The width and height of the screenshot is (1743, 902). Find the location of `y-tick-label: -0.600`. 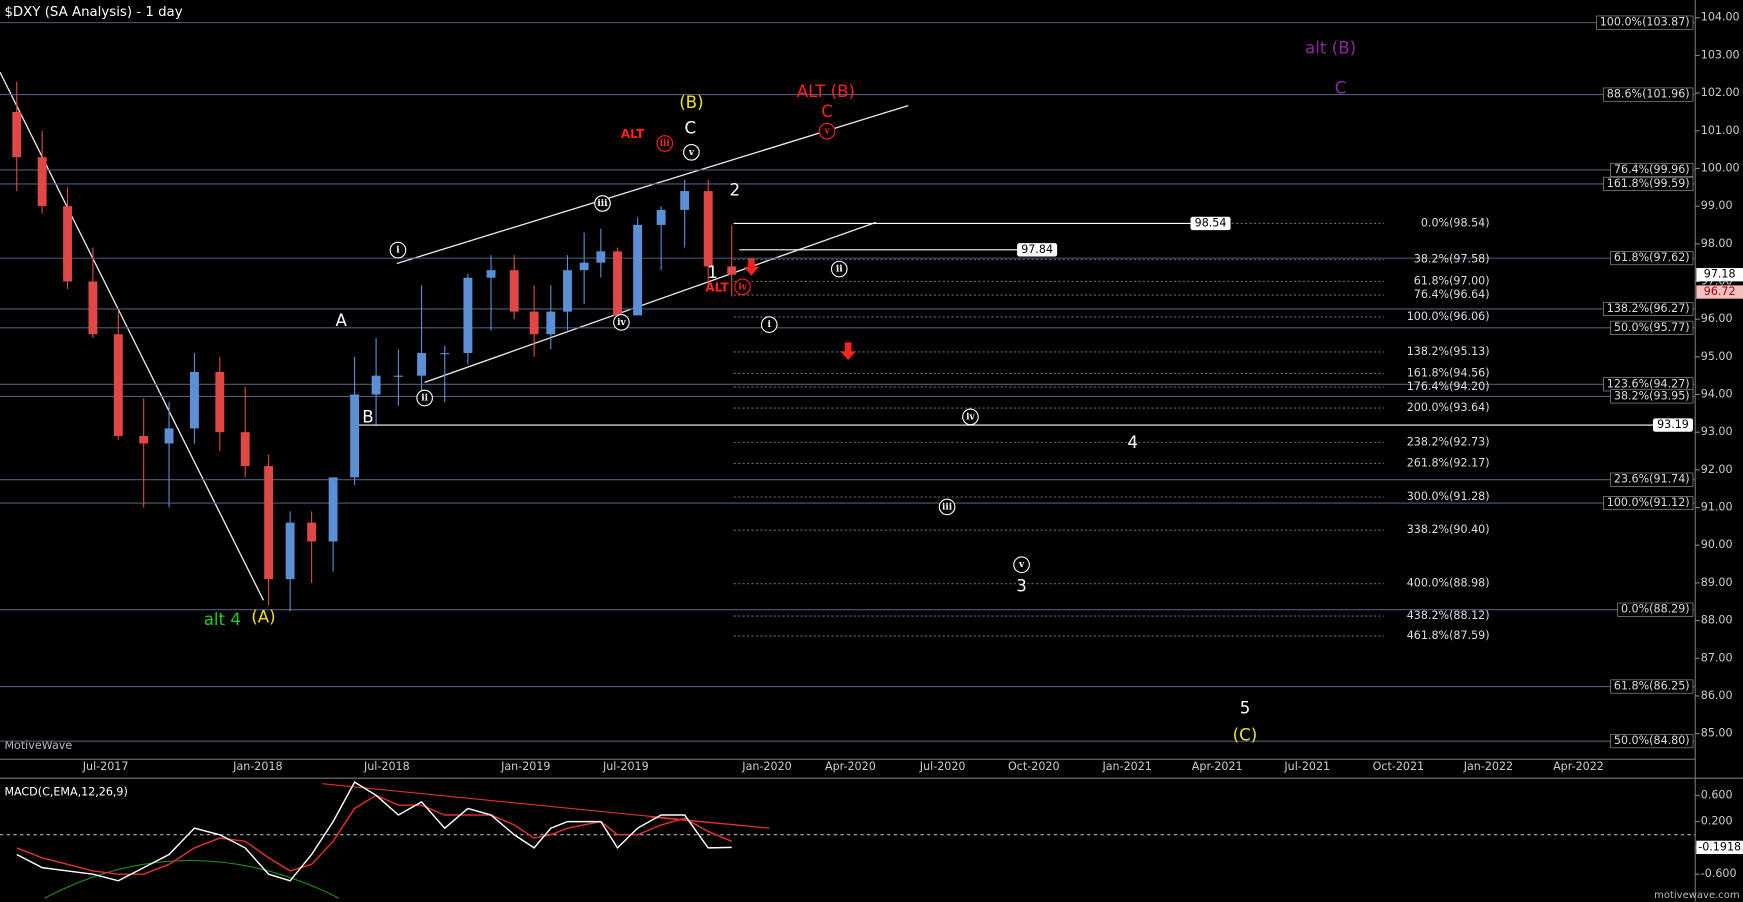

y-tick-label: -0.600 is located at coordinates (1719, 873).